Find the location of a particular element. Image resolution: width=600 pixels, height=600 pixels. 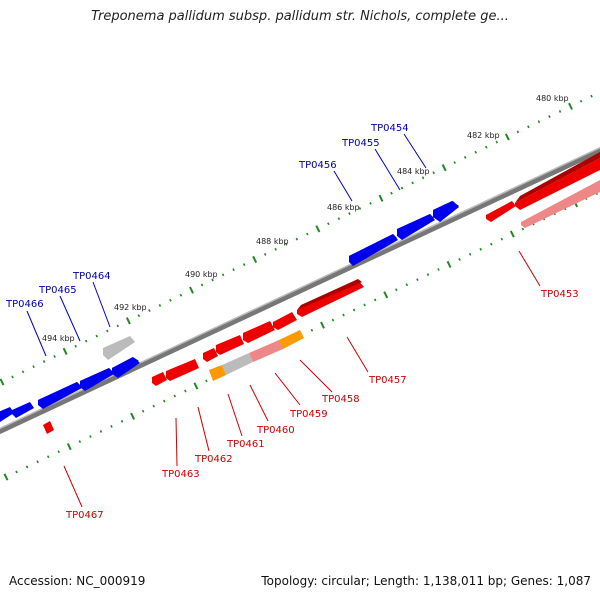

label-tp0460: TP0460 is located at coordinates (275, 430).